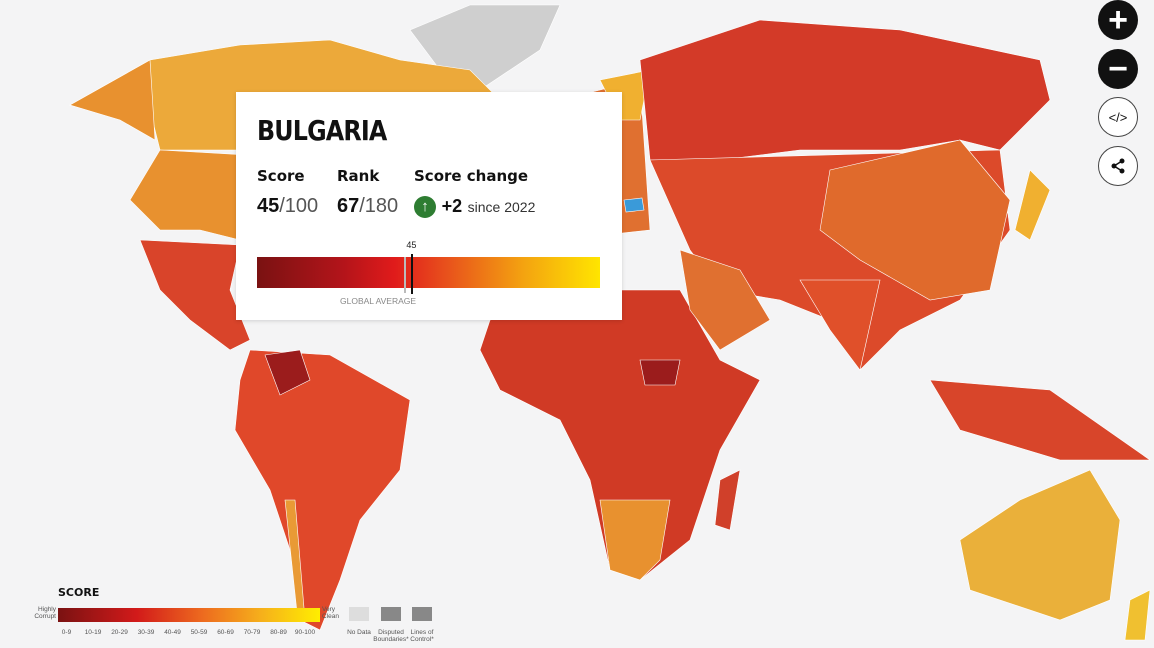 This screenshot has height=648, width=1154. Describe the element at coordinates (412, 274) in the screenshot. I see `score-marker` at that location.